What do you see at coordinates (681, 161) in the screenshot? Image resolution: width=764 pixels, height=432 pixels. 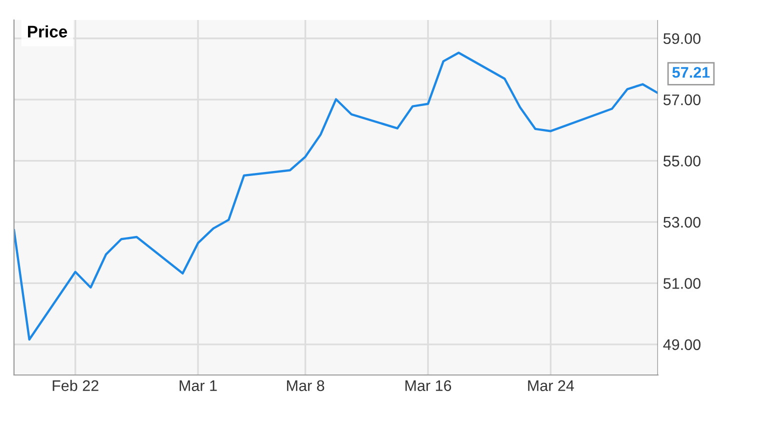 I see `y-tick-label: 55.00` at bounding box center [681, 161].